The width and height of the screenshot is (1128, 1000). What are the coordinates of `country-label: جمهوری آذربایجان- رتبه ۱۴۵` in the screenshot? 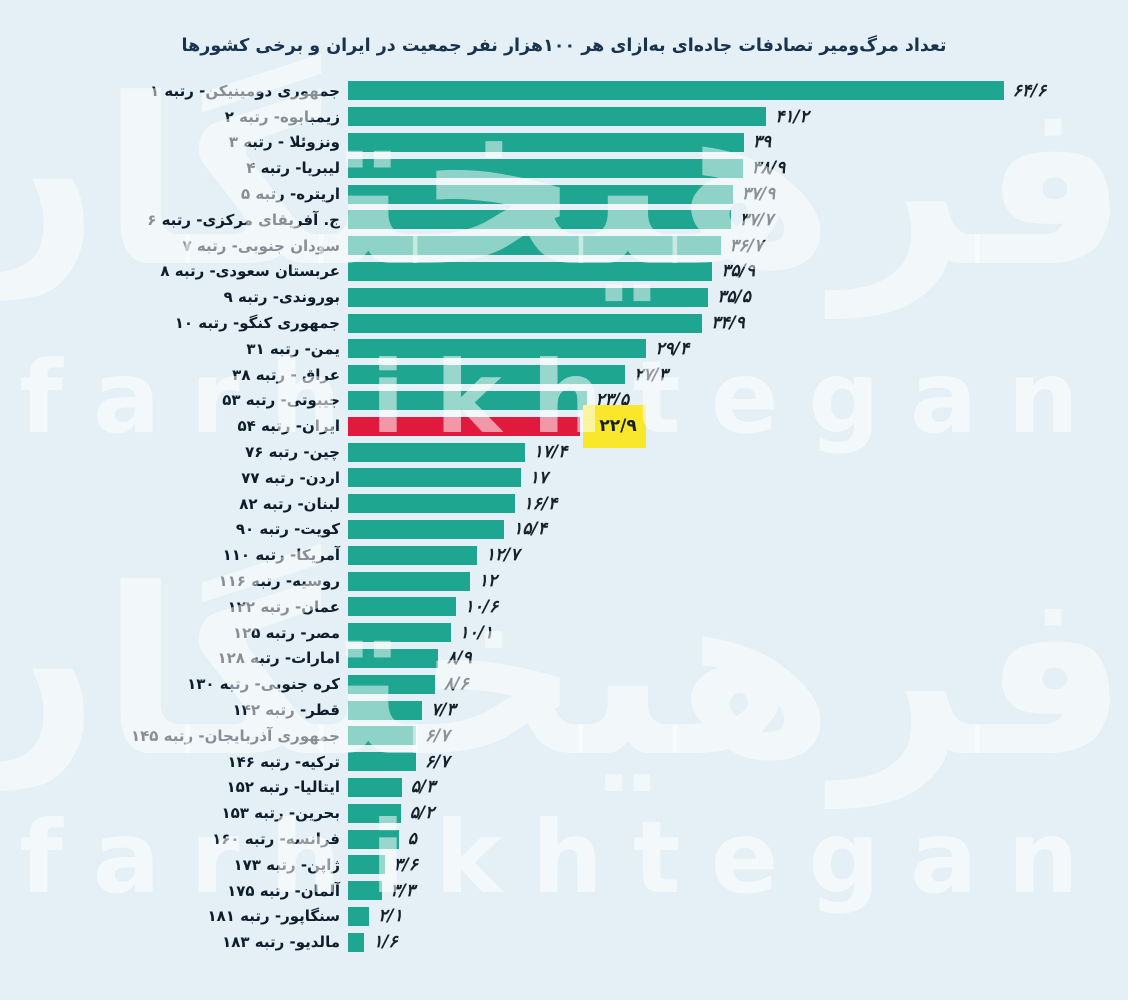 It's located at (235, 735).